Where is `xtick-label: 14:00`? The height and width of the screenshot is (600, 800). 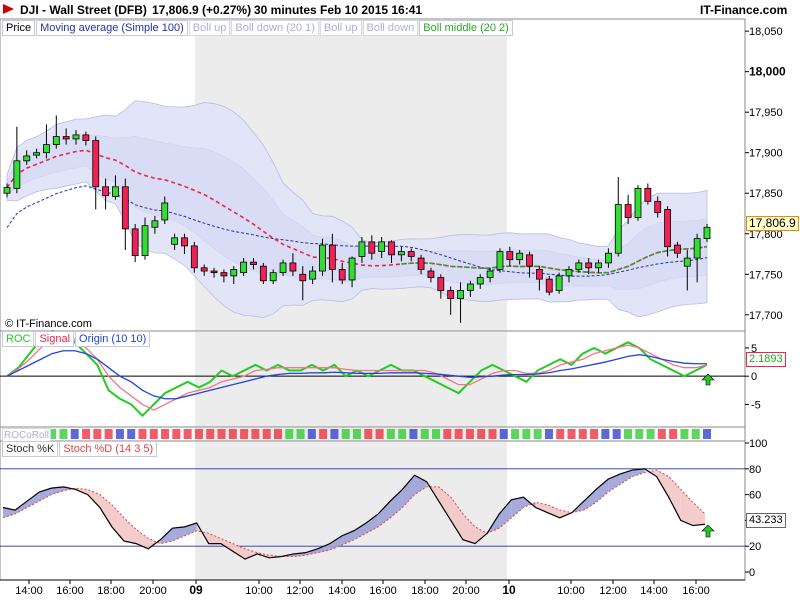 xtick-label: 14:00 is located at coordinates (342, 591).